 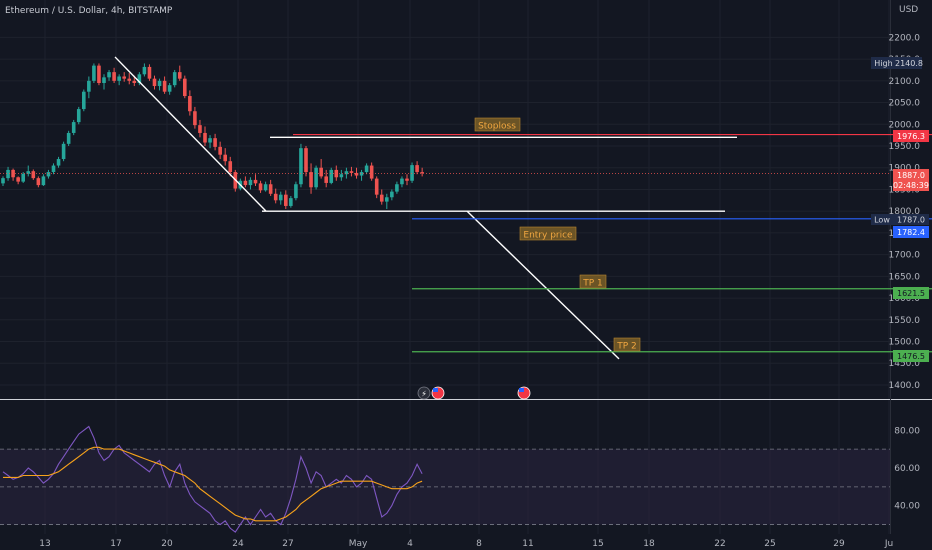 What do you see at coordinates (905, 364) in the screenshot?
I see `y-tick-label: 1450.0` at bounding box center [905, 364].